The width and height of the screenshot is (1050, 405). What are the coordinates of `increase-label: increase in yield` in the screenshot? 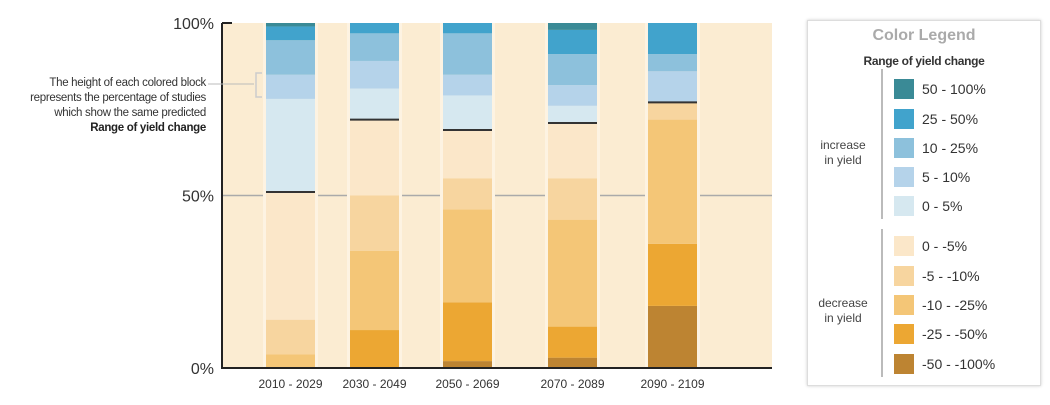 It's located at (843, 152).